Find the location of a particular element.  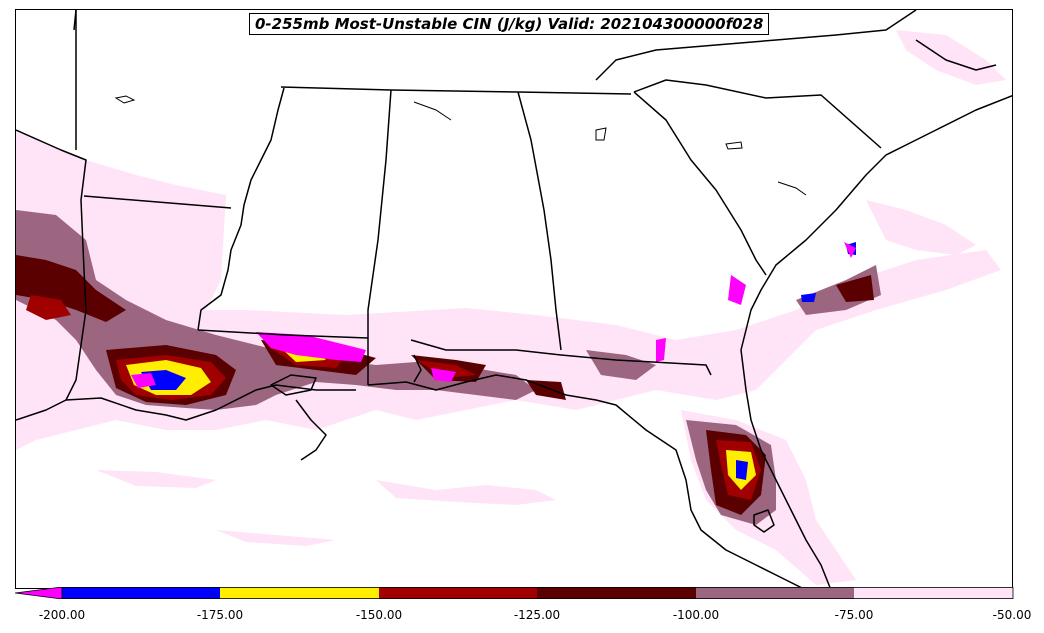

colorbar-tick-5: -75.00 is located at coordinates (854, 615).